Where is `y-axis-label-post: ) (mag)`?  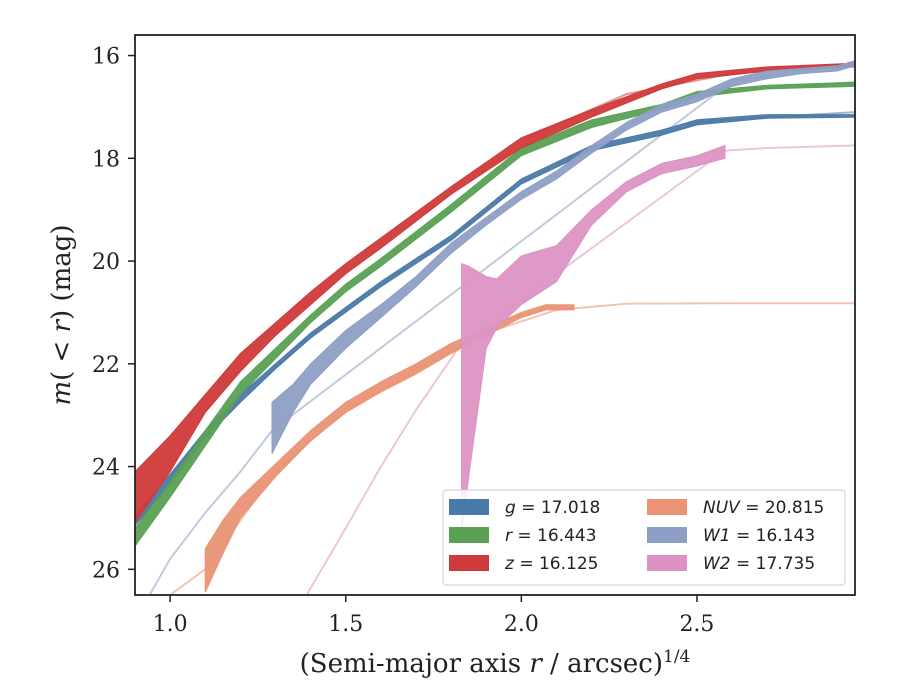 y-axis-label-post: ) (mag) is located at coordinates (62, 272).